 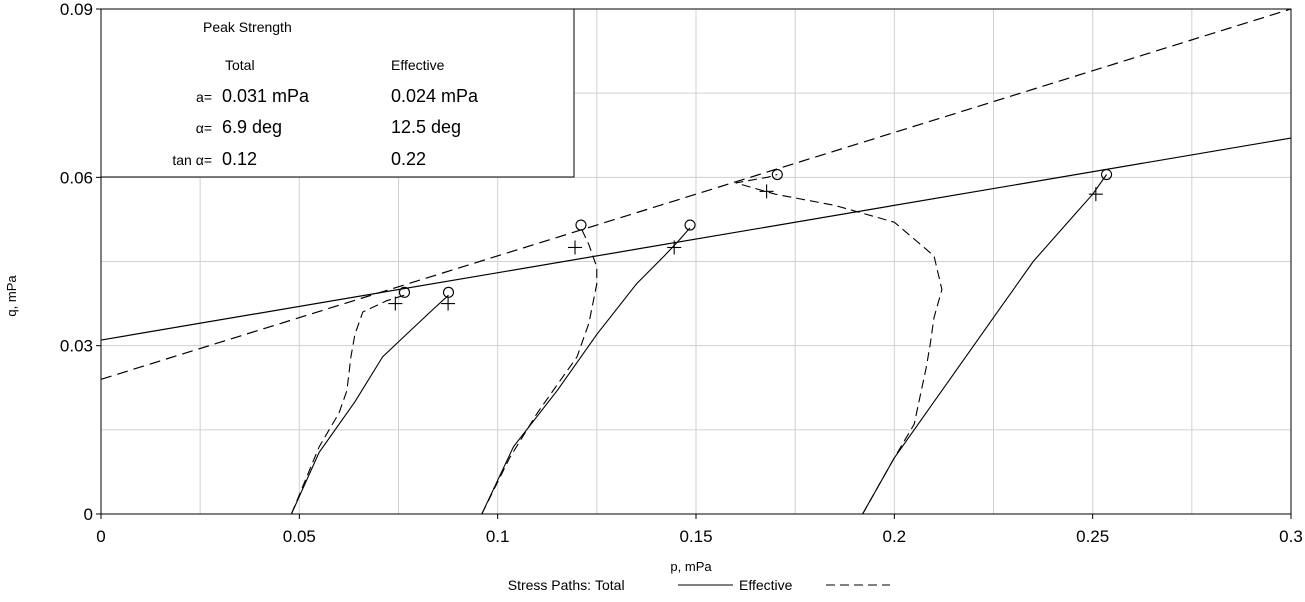 I want to click on row-tan-total: 0.12, so click(x=239, y=159).